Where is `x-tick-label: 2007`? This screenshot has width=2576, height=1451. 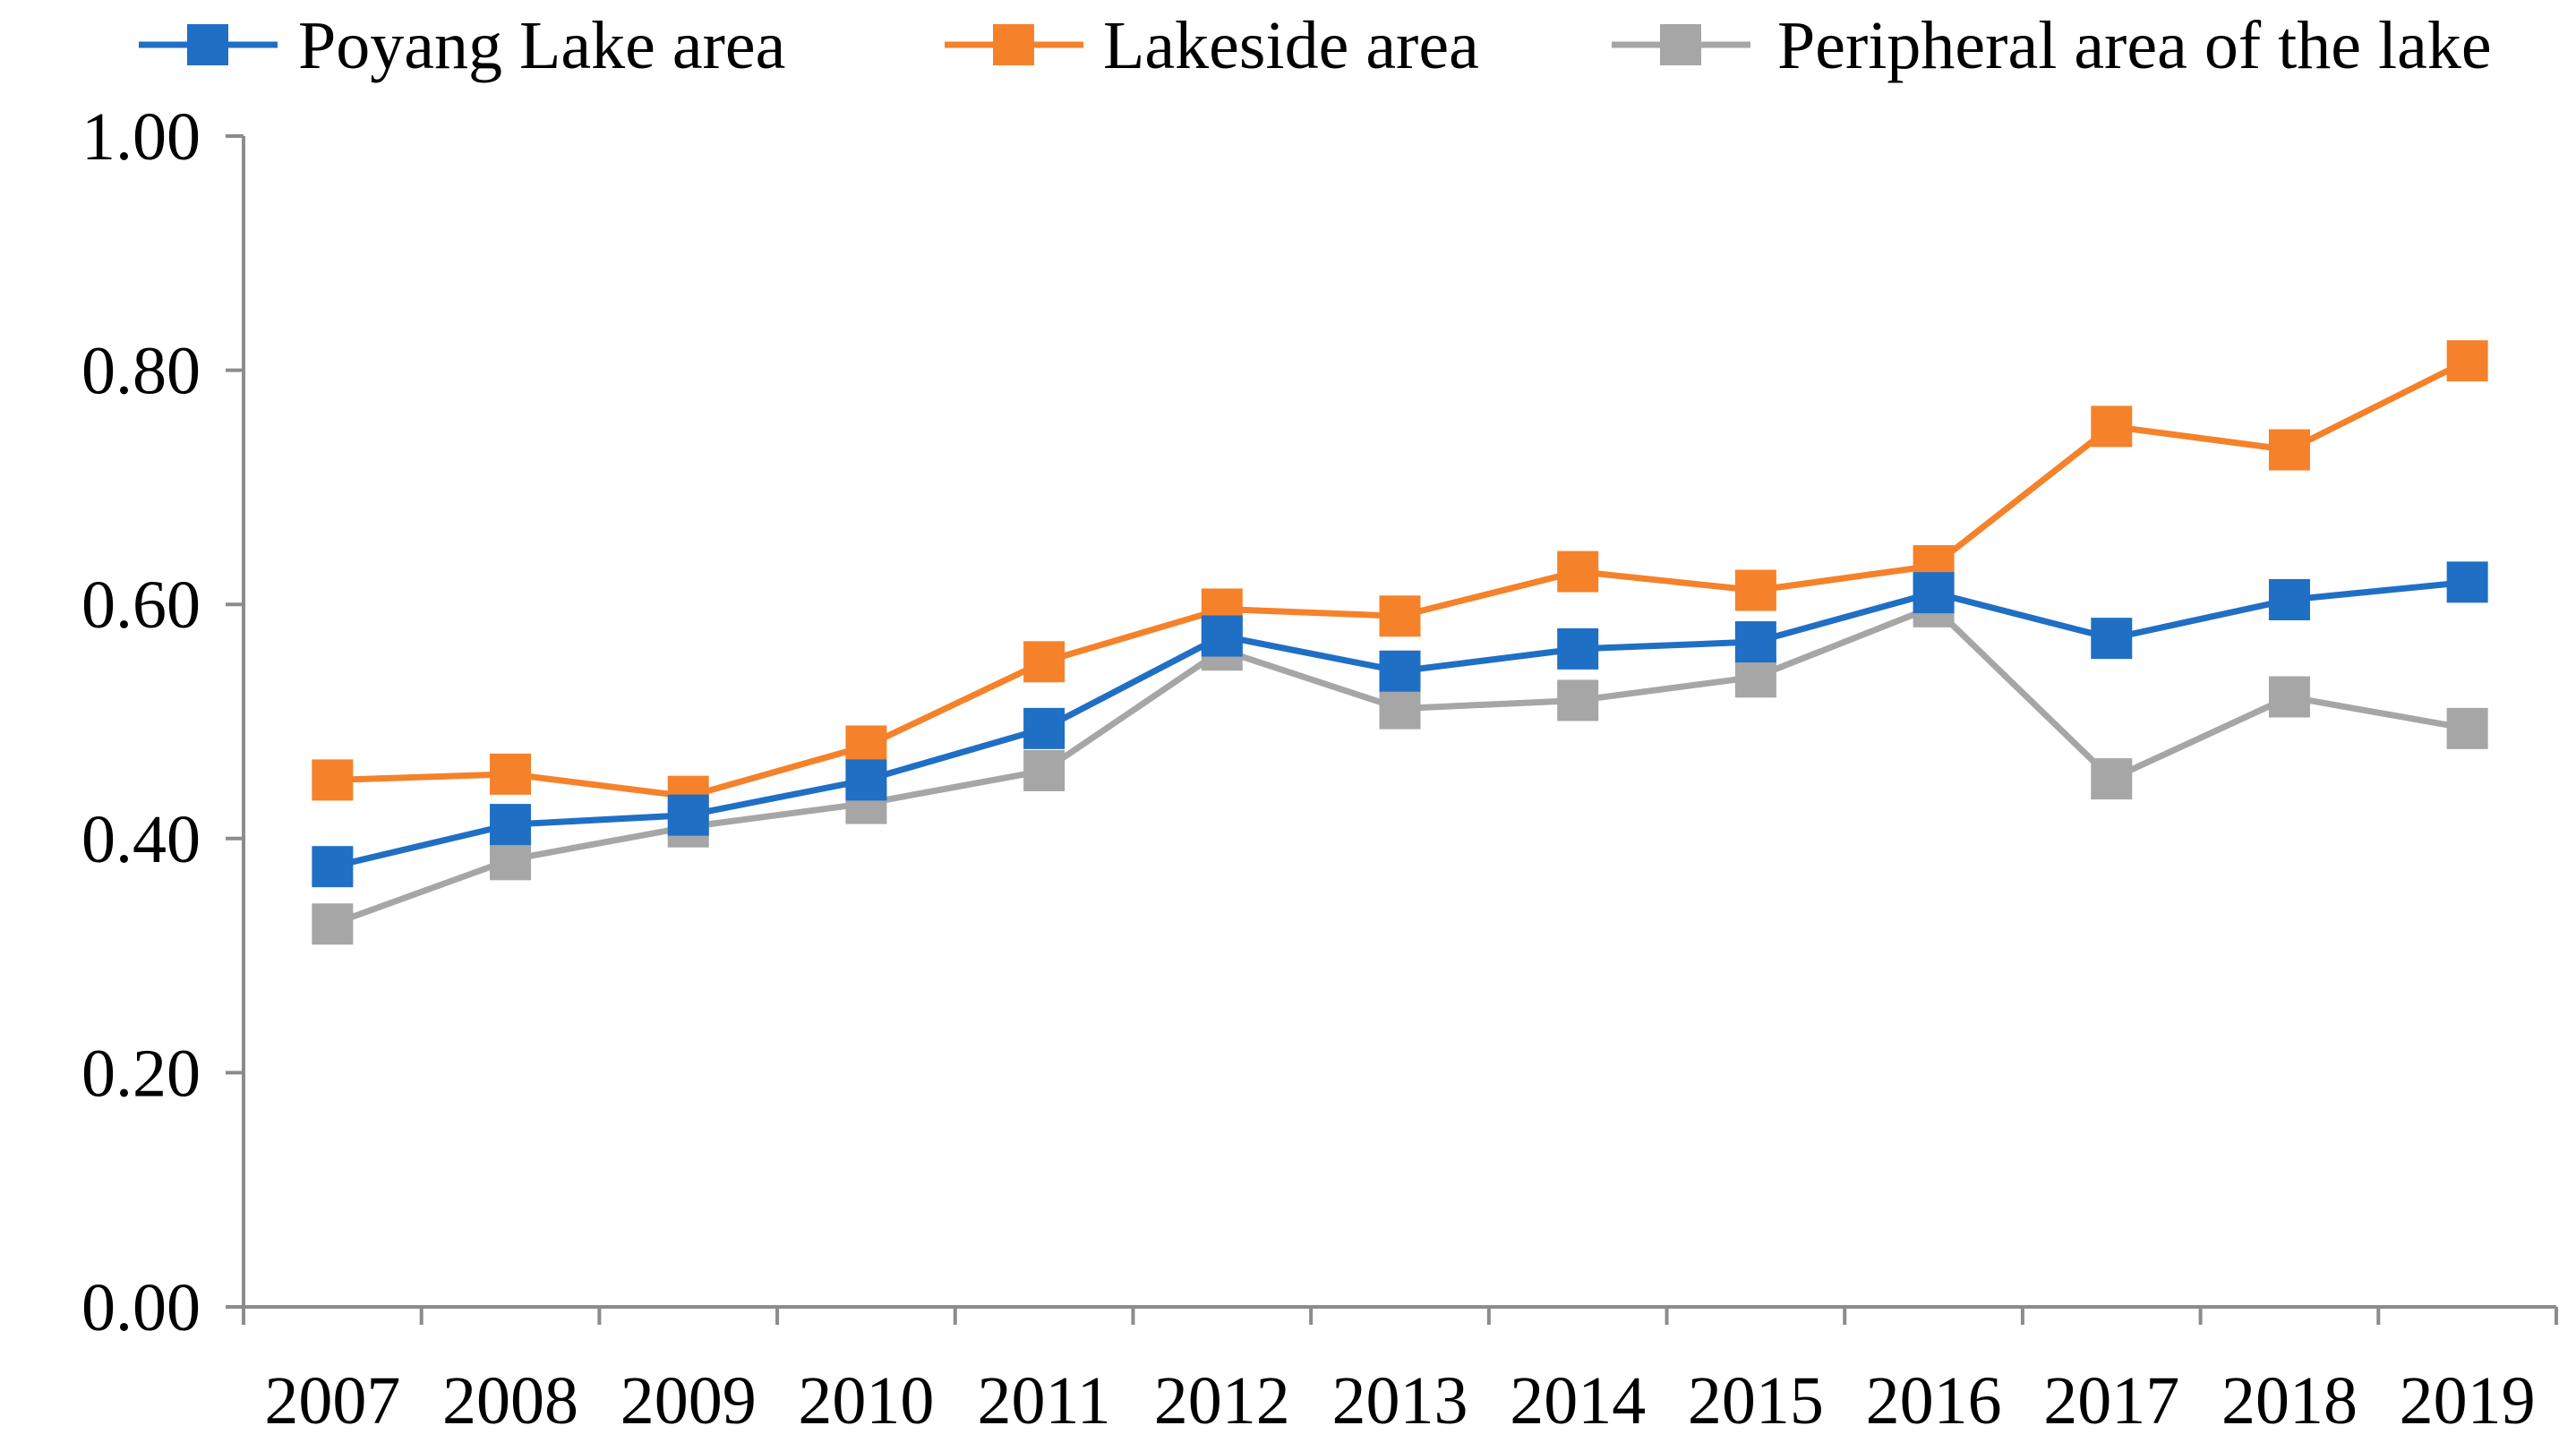 x-tick-label: 2007 is located at coordinates (332, 1401).